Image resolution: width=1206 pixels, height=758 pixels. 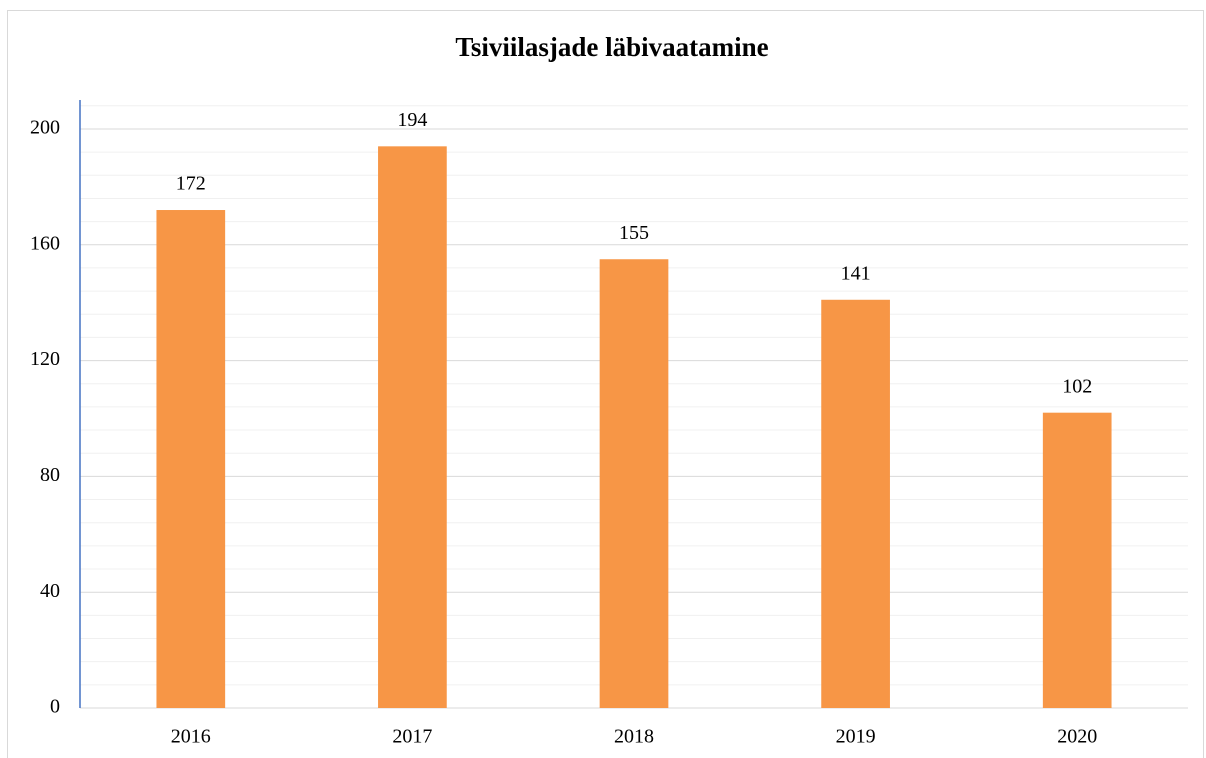 I want to click on data-label: 155, so click(x=634, y=233).